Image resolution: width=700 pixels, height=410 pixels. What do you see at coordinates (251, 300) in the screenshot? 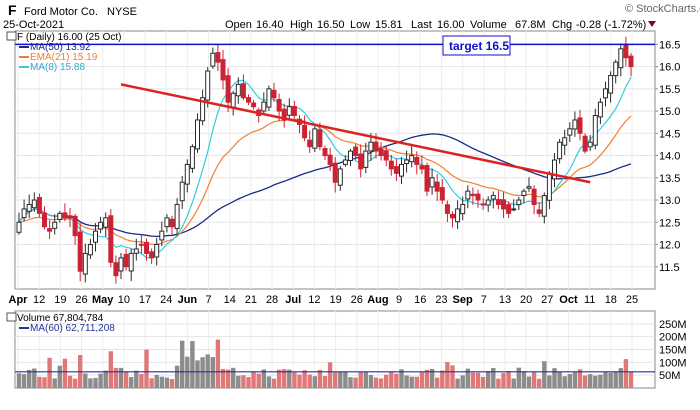
I see `date-tick-label: 21` at bounding box center [251, 300].